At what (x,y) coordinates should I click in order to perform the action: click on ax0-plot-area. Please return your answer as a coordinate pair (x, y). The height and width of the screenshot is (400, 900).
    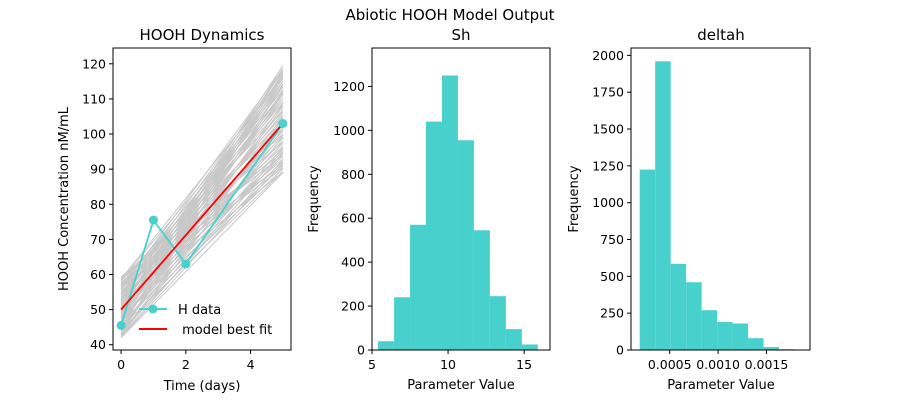
    Looking at the image, I should click on (202, 202).